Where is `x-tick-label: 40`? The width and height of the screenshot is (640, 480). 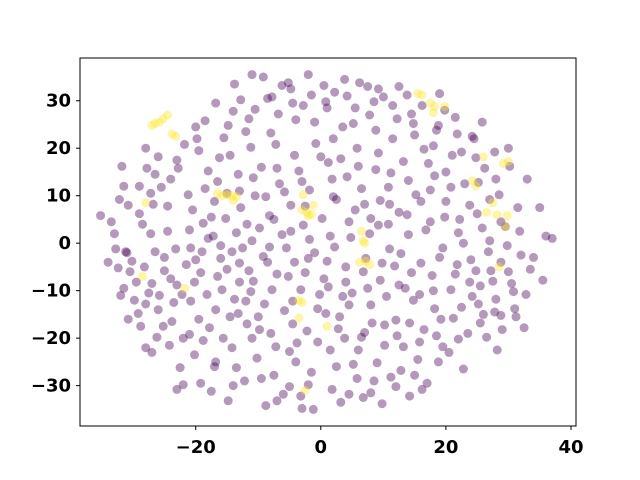
x-tick-label: 40 is located at coordinates (570, 447).